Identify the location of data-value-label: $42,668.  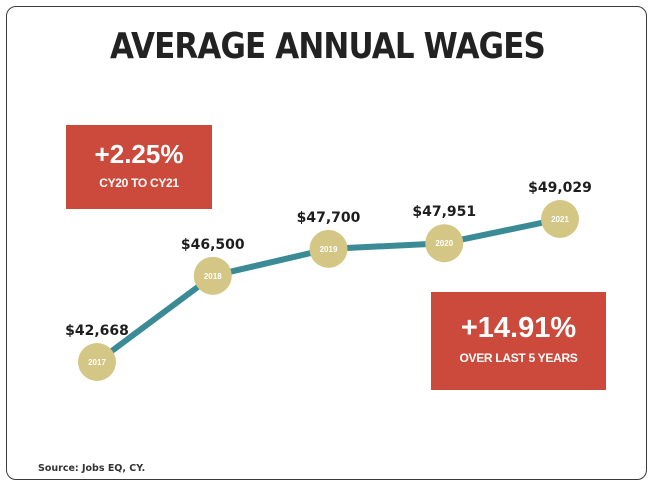
(97, 331).